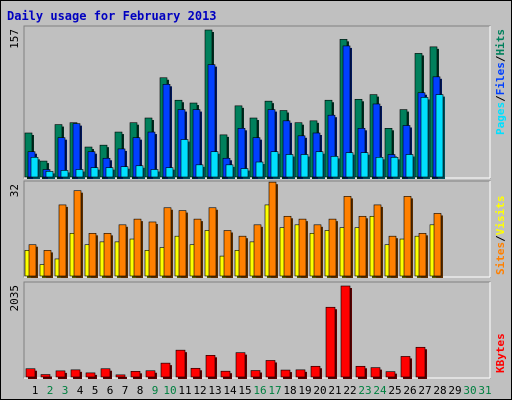 The width and height of the screenshot is (512, 400). What do you see at coordinates (35, 390) in the screenshot?
I see `day-label-1: 1` at bounding box center [35, 390].